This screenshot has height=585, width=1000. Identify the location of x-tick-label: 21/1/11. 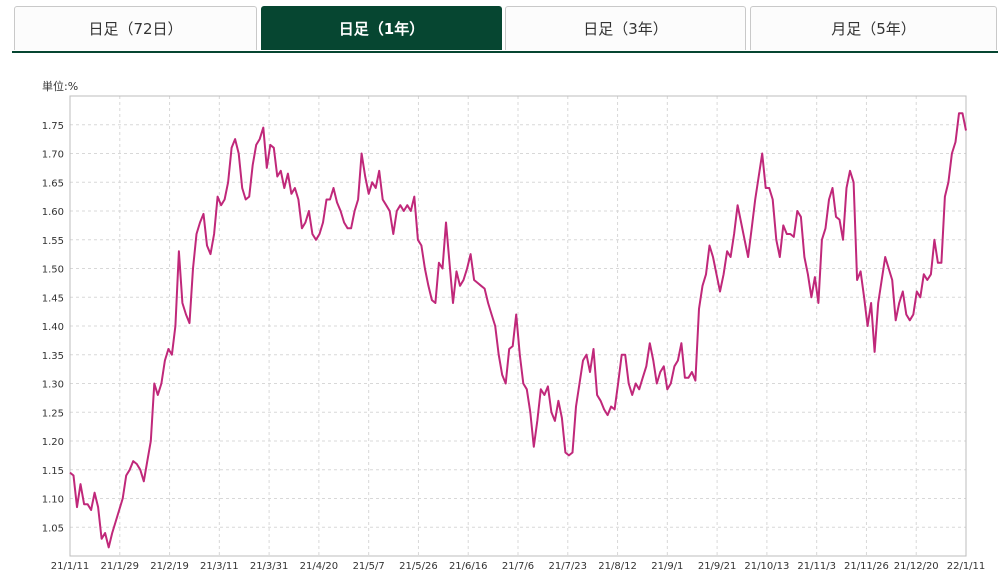
(70, 566).